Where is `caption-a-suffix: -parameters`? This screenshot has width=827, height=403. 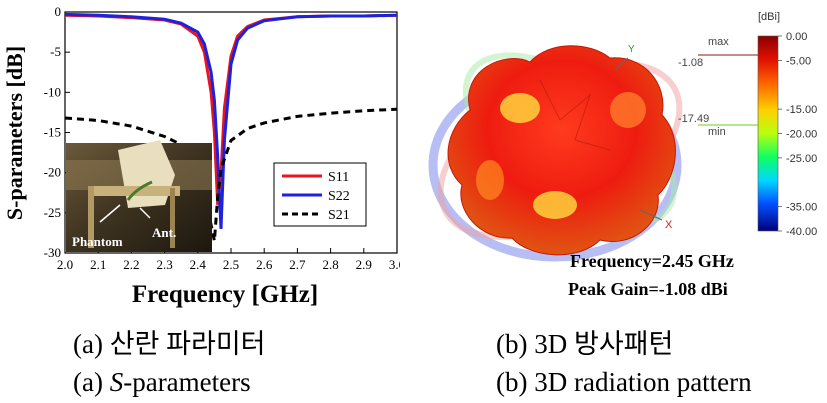 caption-a-suffix: -parameters is located at coordinates (187, 382).